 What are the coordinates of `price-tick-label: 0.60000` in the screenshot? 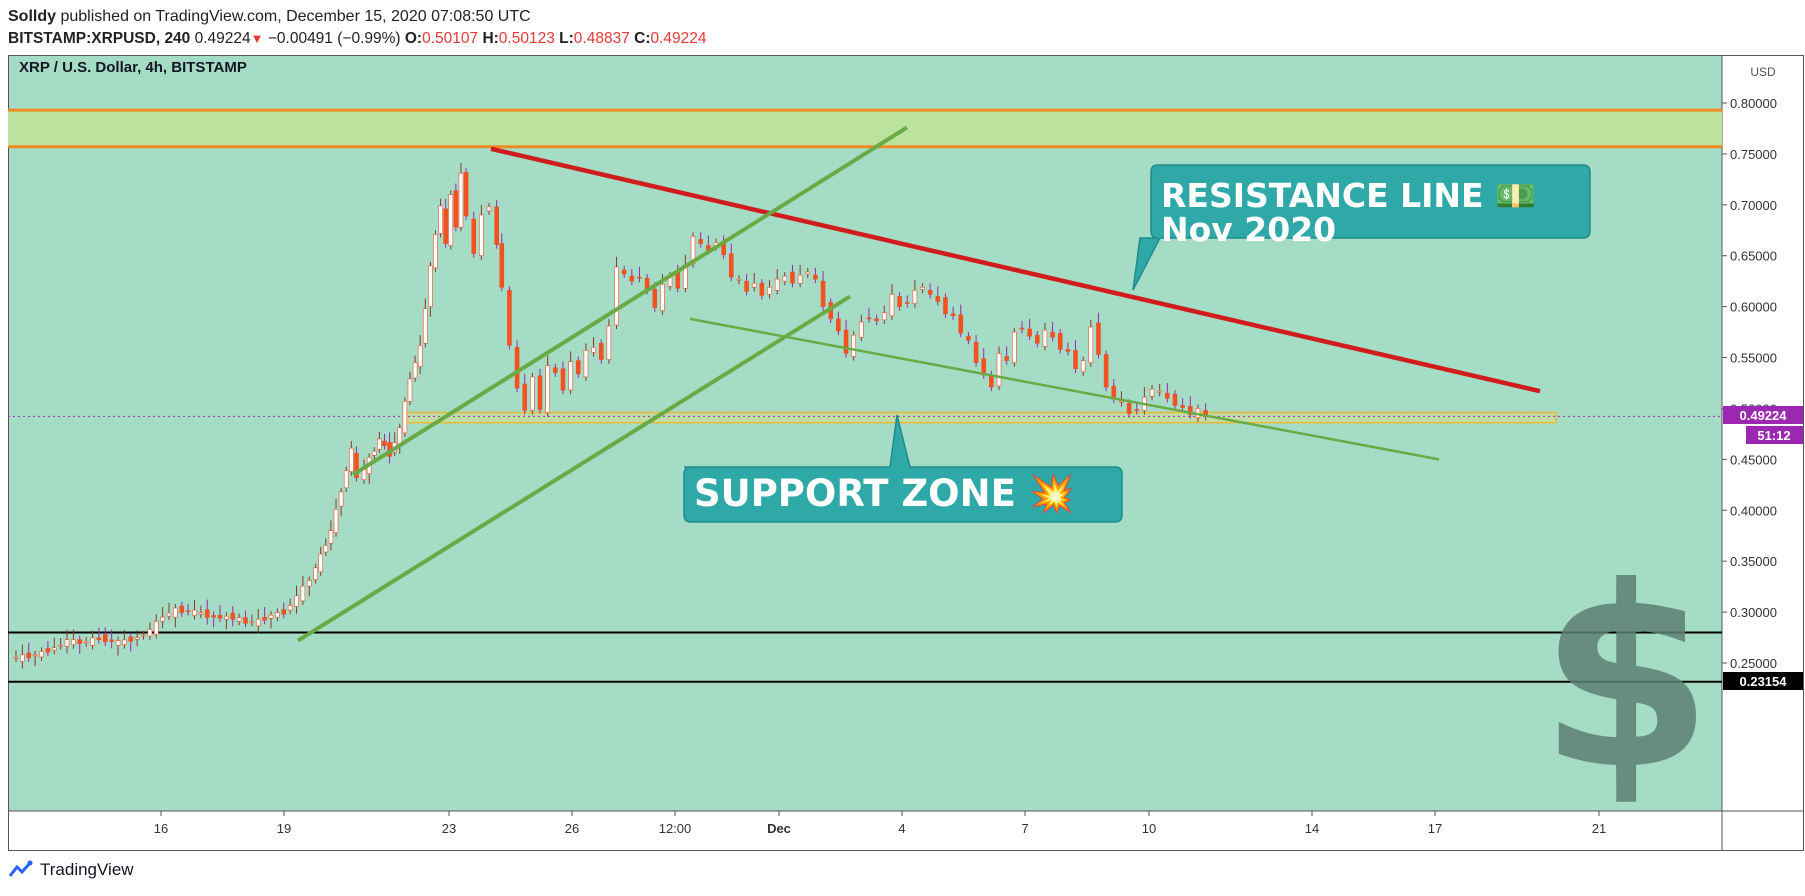 It's located at (1753, 307).